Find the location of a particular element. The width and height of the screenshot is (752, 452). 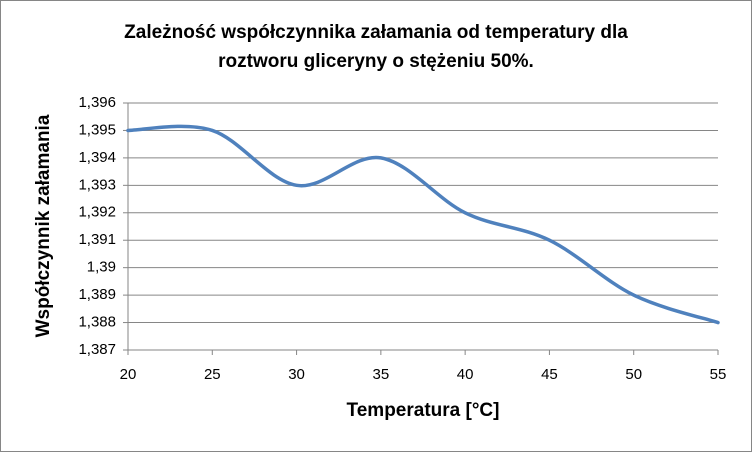

y-tick-label: 1,393 is located at coordinates (97, 184).